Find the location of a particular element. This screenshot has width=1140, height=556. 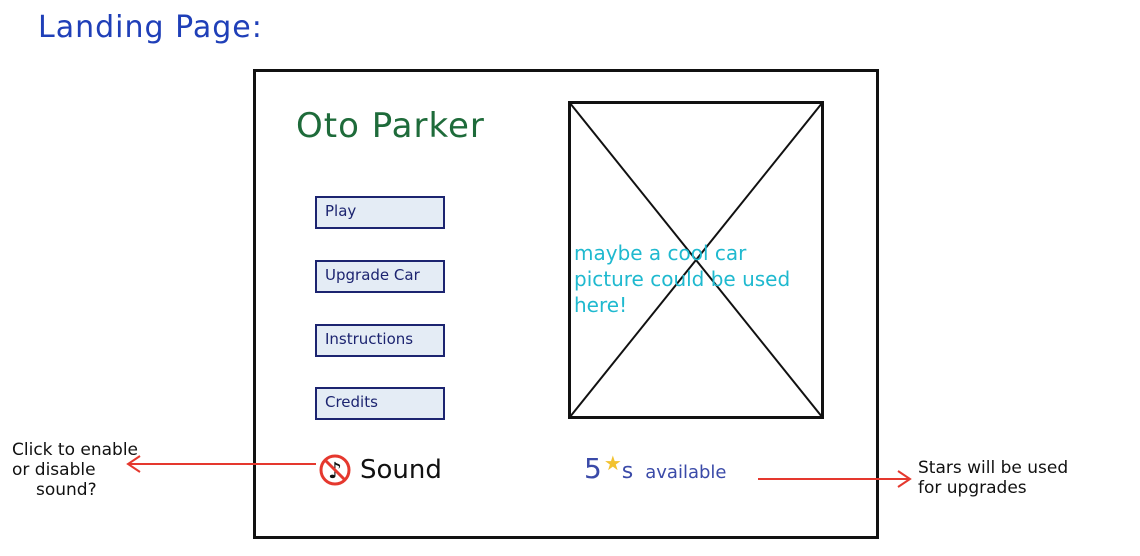

muted-music-note-icon: ♪ is located at coordinates (335, 470).